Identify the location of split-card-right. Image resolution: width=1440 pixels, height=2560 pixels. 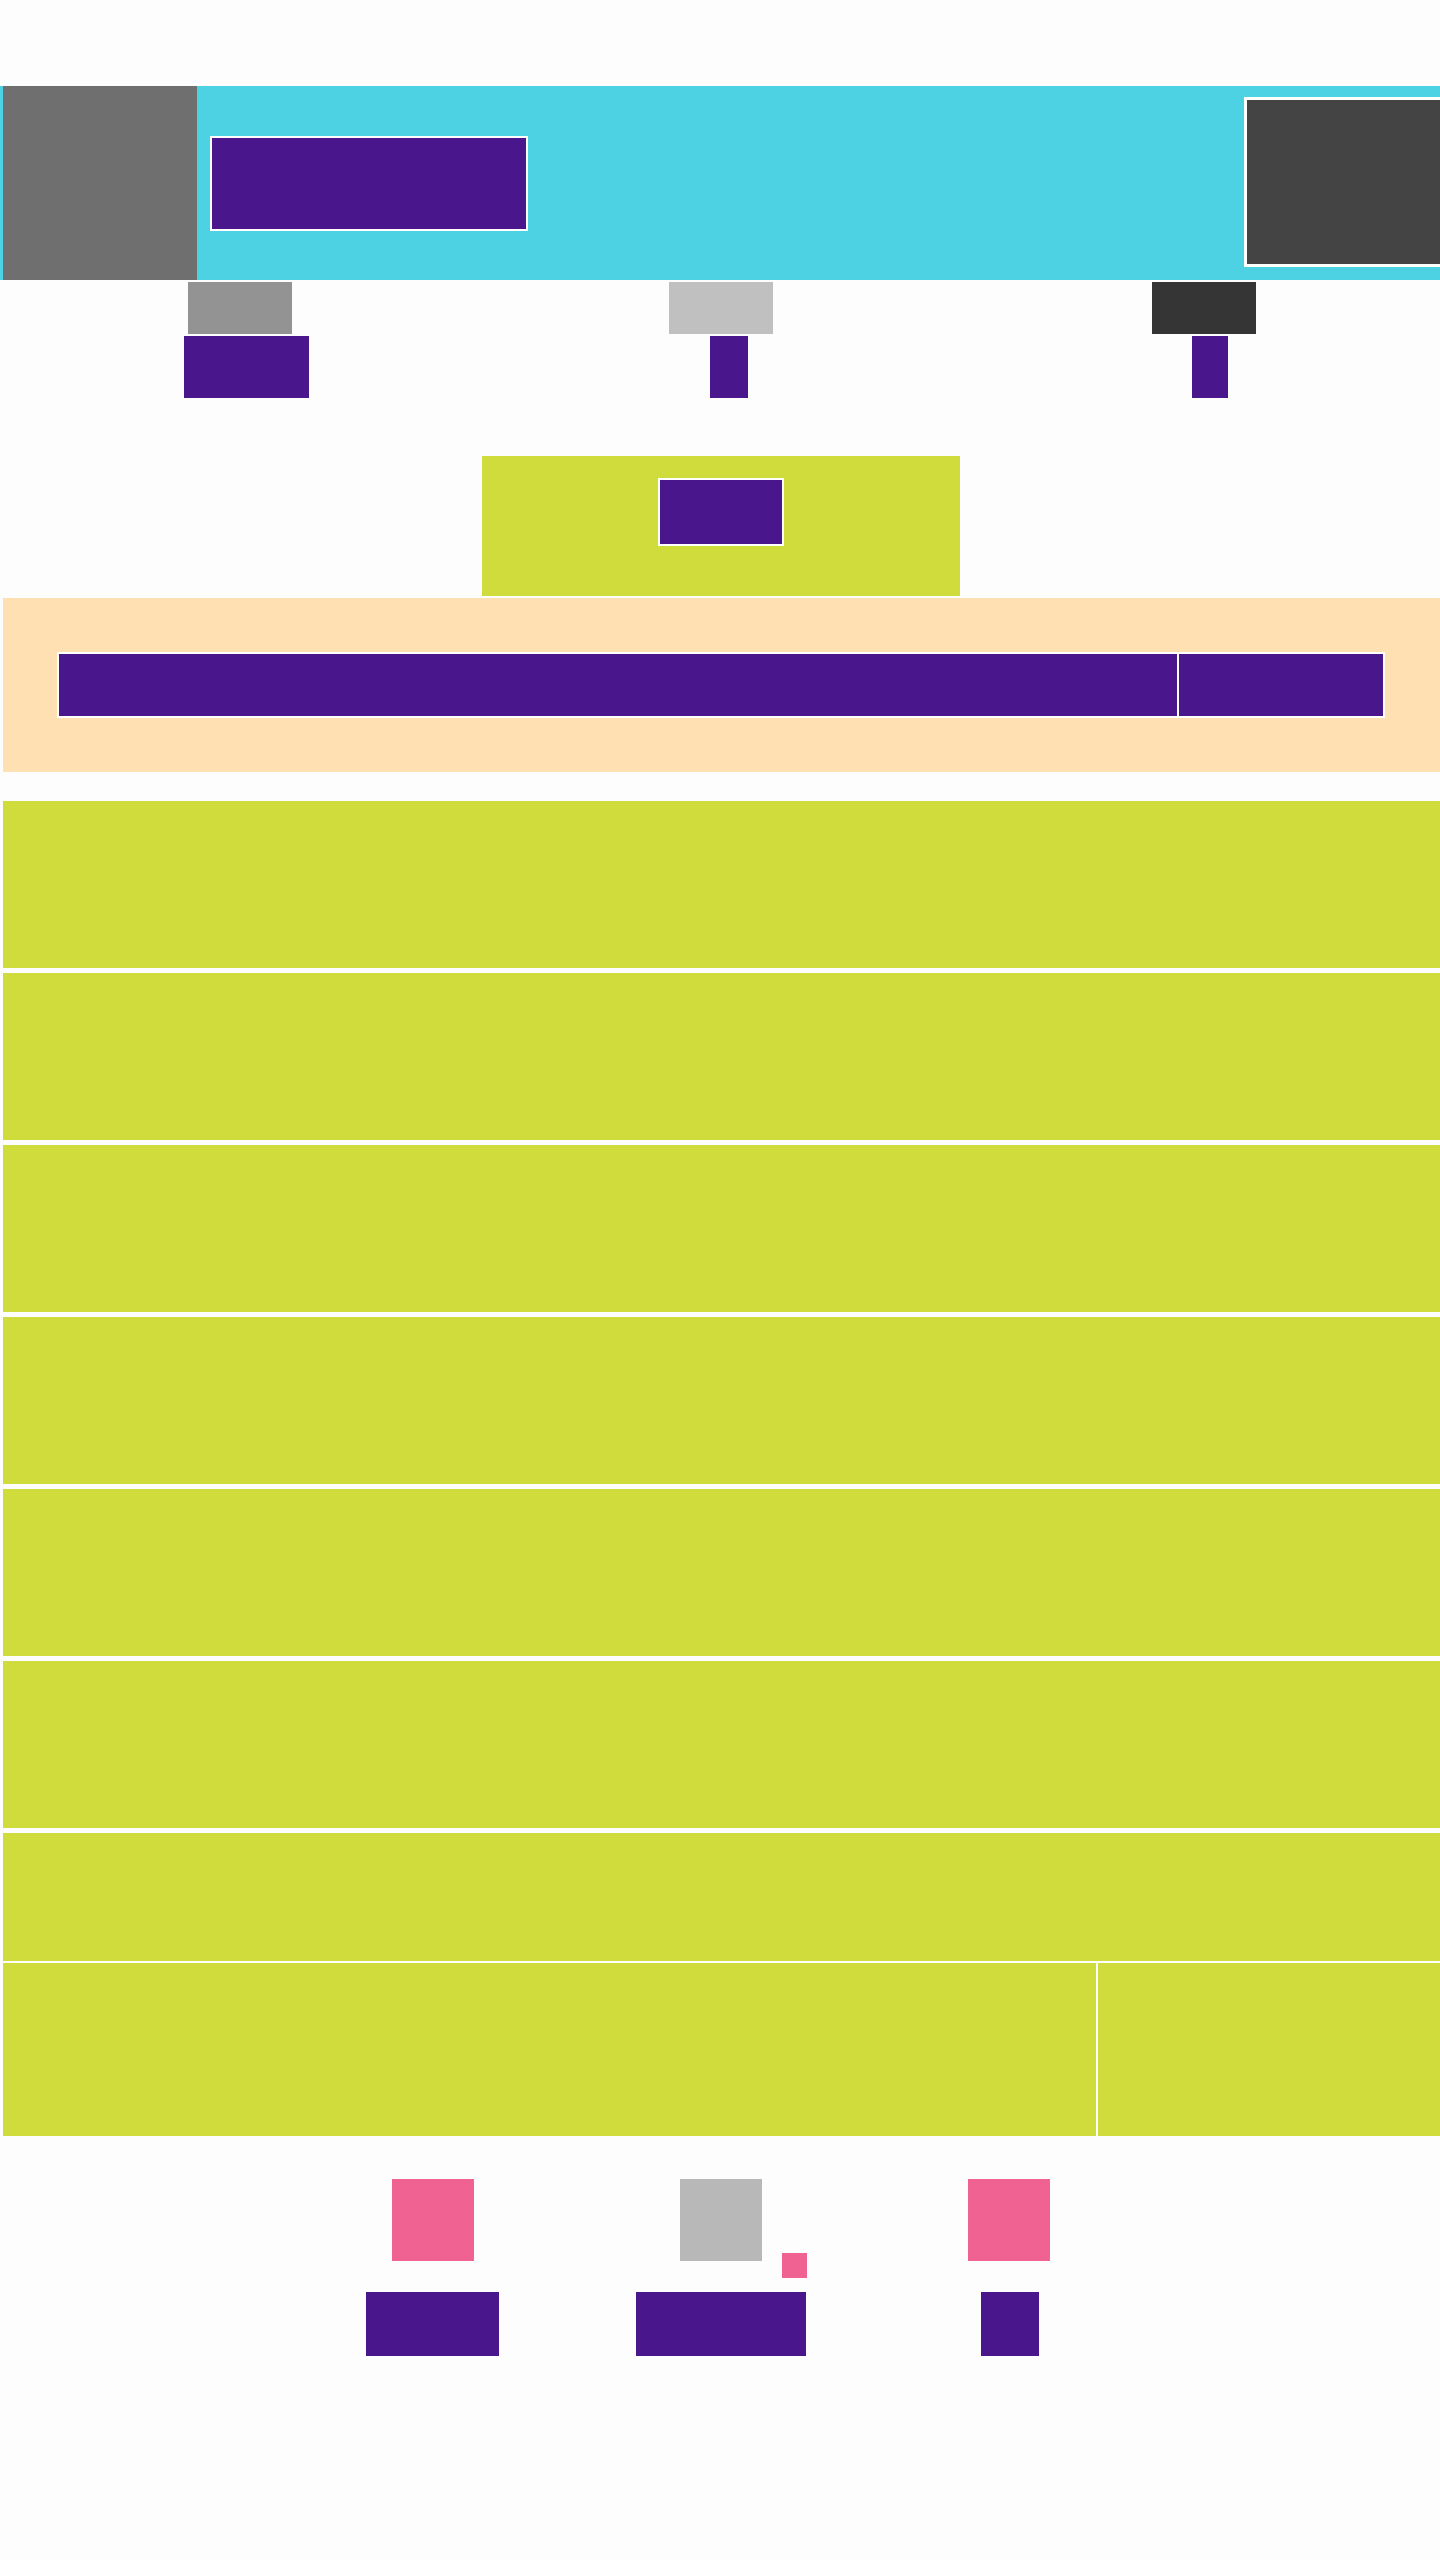
(1269, 2049).